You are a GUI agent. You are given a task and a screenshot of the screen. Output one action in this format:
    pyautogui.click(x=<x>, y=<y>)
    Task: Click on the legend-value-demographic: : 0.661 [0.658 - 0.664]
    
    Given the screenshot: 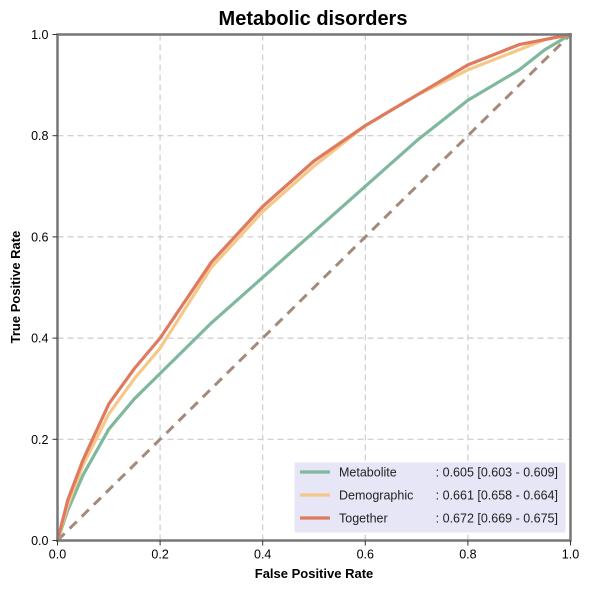 What is the action you would take?
    pyautogui.click(x=497, y=496)
    